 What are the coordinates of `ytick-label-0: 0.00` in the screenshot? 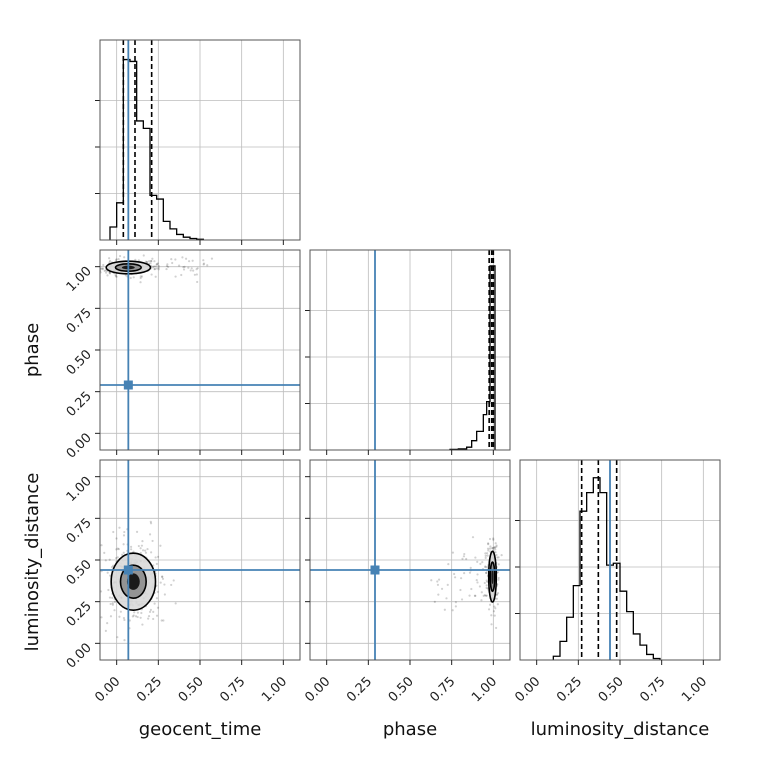 It's located at (79, 656).